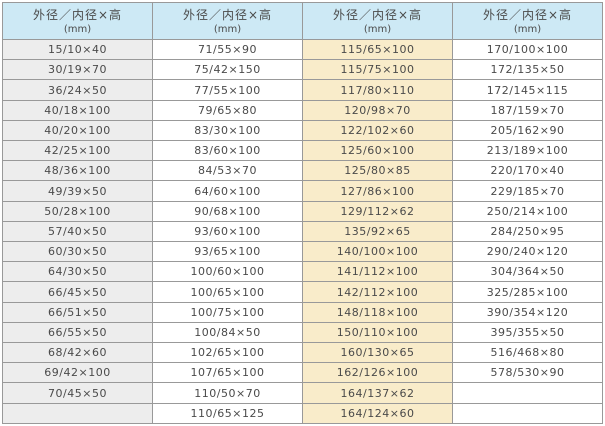  What do you see at coordinates (77, 49) in the screenshot?
I see `size-cell: 15/10×40` at bounding box center [77, 49].